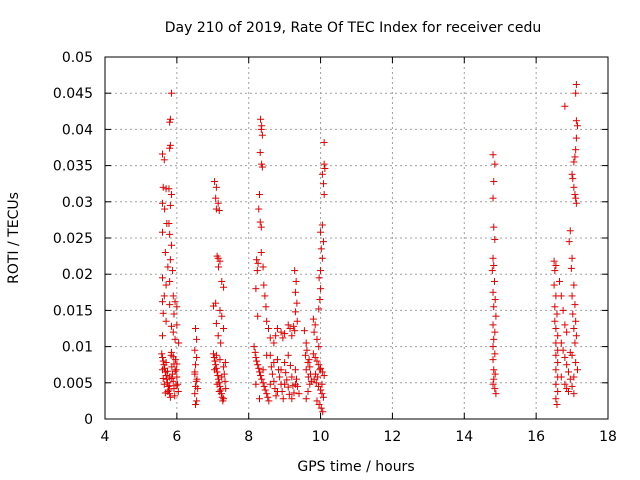  I want to click on y-tick-label: 0.04, so click(77, 130).